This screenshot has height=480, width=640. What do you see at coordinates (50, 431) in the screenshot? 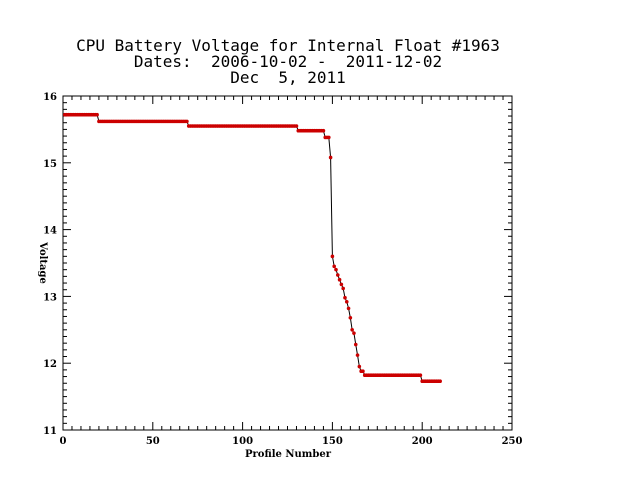
I see `y-tick-label: 11` at bounding box center [50, 431].